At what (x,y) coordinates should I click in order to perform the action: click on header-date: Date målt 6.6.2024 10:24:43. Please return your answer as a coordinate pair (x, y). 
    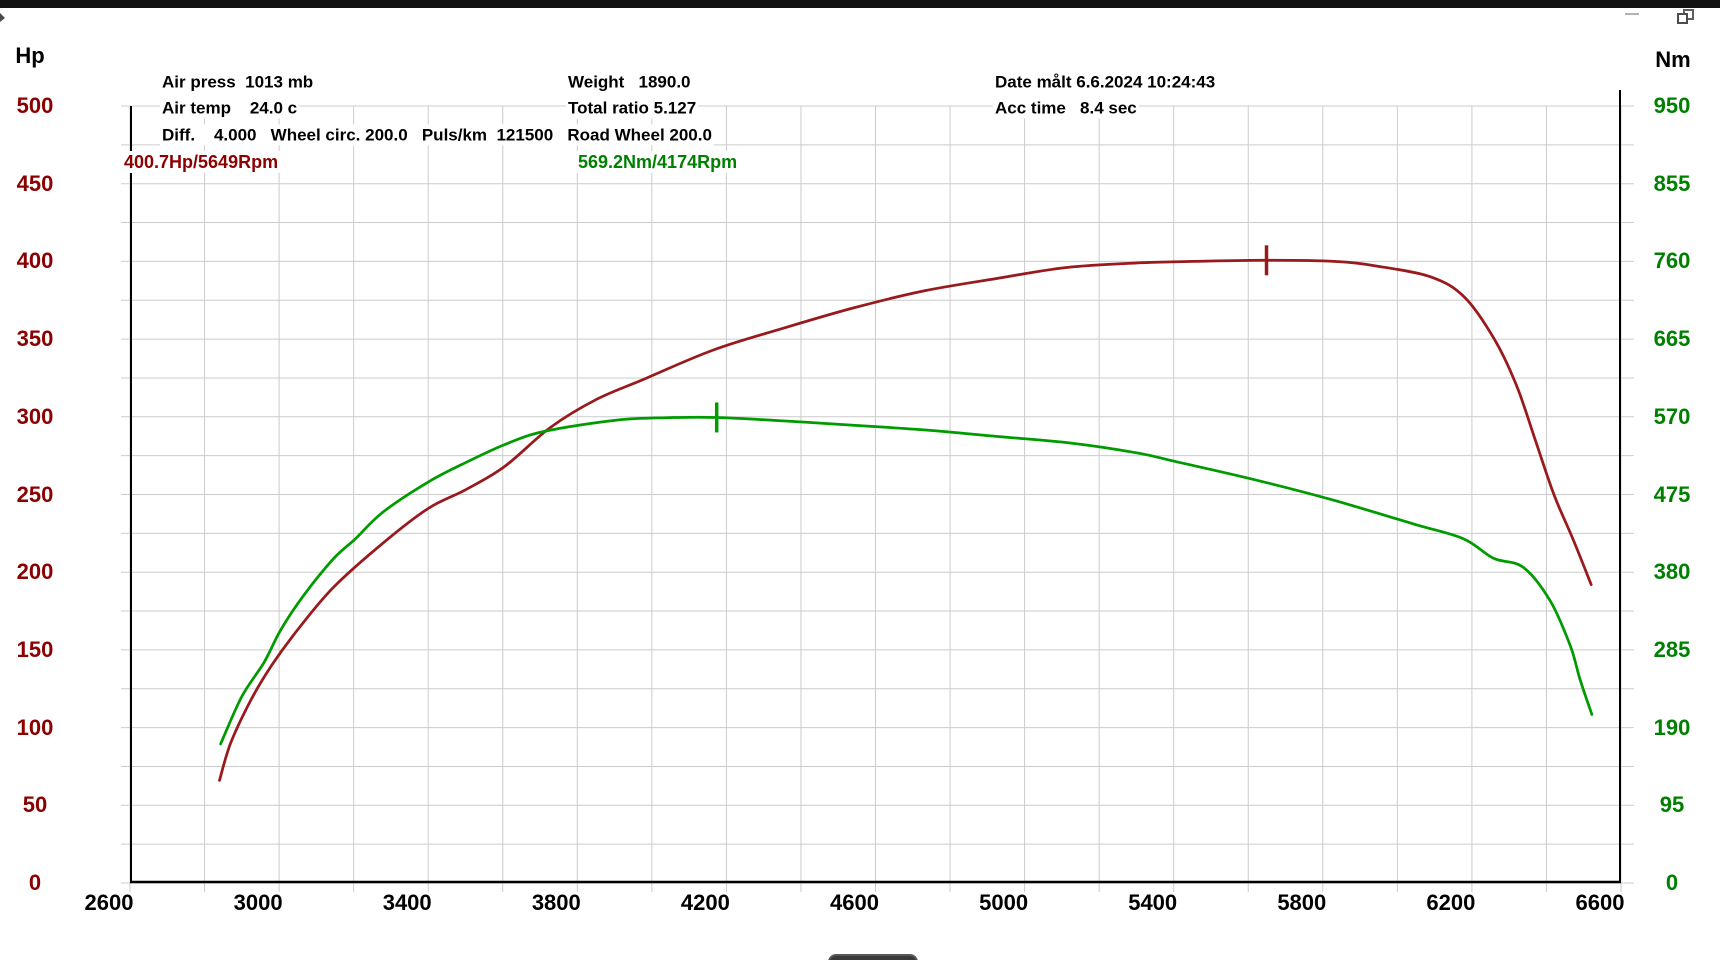
    Looking at the image, I should click on (1105, 82).